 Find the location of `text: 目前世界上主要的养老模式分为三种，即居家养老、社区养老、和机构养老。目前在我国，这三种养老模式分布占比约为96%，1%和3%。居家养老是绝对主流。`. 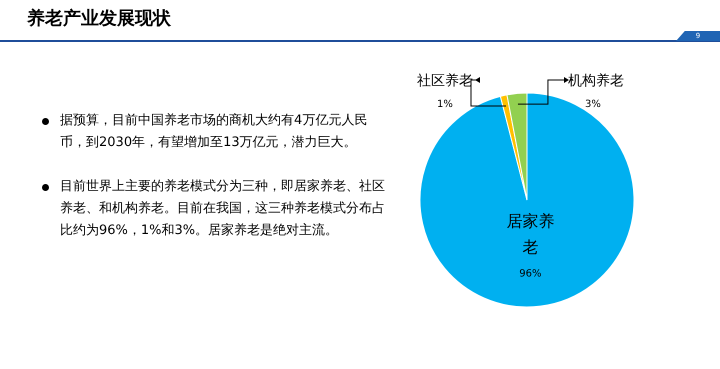

text: 目前世界上主要的养老模式分为三种，即居家养老、社区养老、和机构养老。目前在我国，这三种养老模式分布占比约为96%，1%和3%。居家养老是绝对主流。 is located at coordinates (223, 209).